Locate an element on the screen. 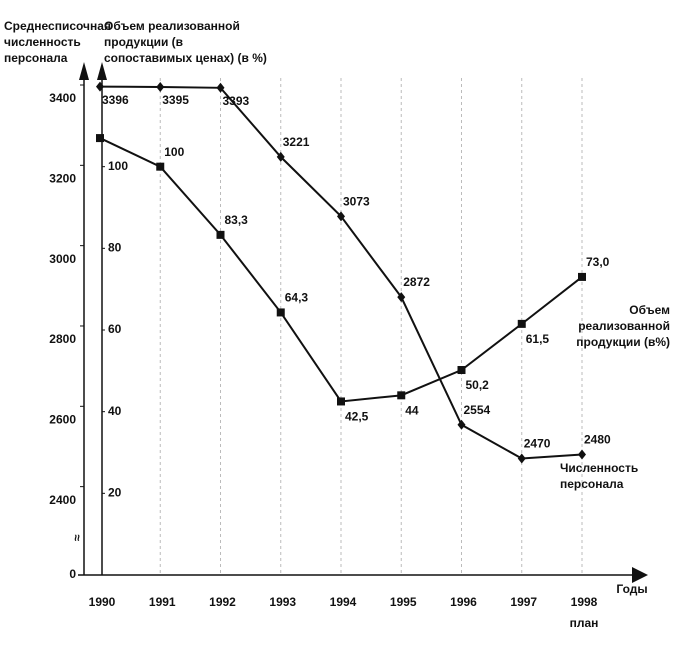 The height and width of the screenshot is (651, 678). y-tick-label: 2600 is located at coordinates (62, 419).